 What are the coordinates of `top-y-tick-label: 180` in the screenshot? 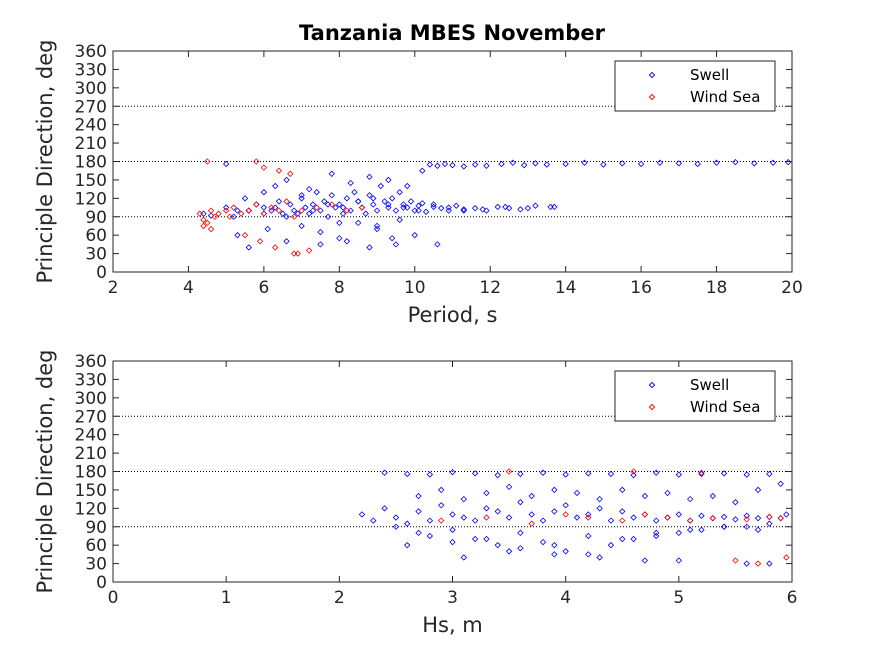 It's located at (91, 163).